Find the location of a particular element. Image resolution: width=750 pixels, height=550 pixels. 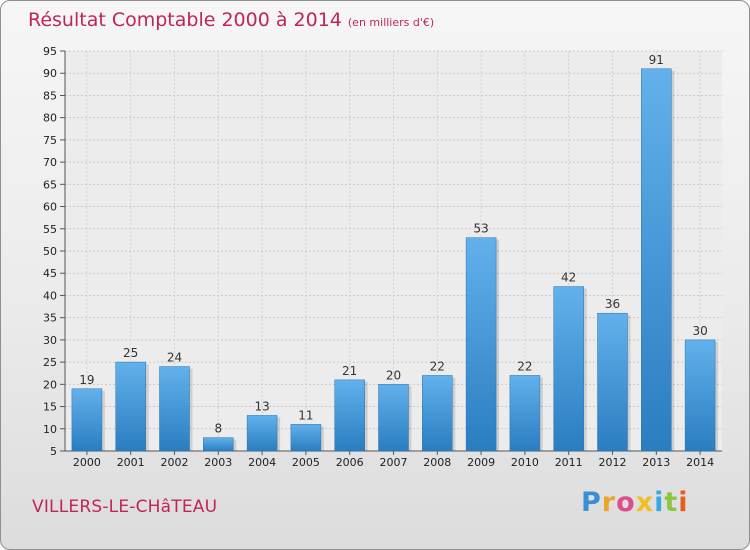

bar-2008 is located at coordinates (437, 413).